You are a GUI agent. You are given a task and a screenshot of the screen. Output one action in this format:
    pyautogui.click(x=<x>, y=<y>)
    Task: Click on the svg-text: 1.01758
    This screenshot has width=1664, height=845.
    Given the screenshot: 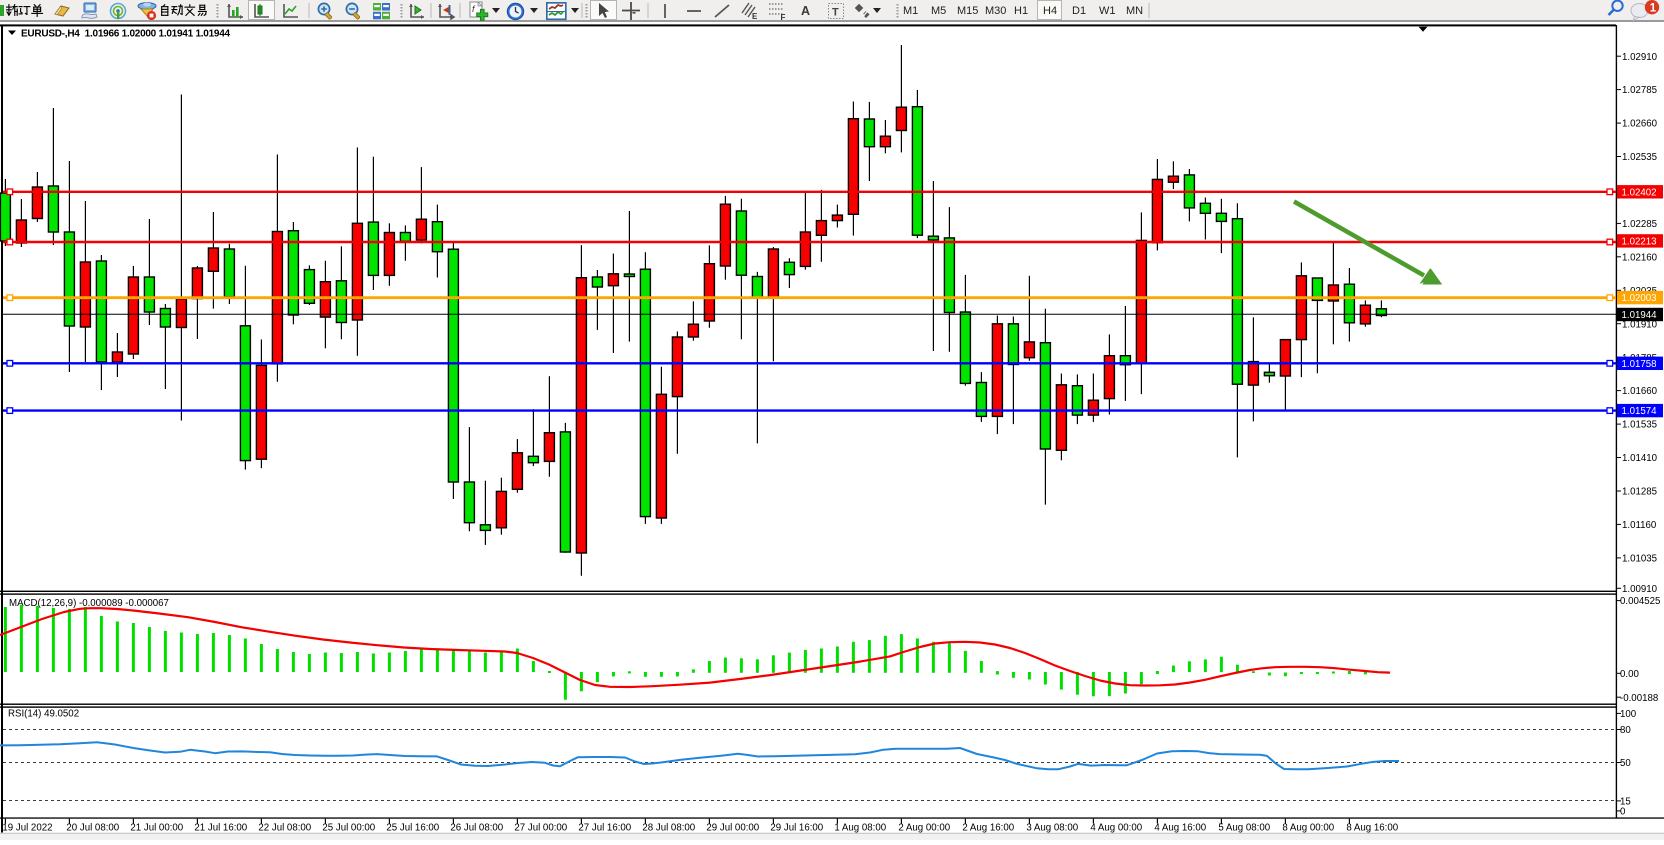 What is the action you would take?
    pyautogui.click(x=1639, y=364)
    